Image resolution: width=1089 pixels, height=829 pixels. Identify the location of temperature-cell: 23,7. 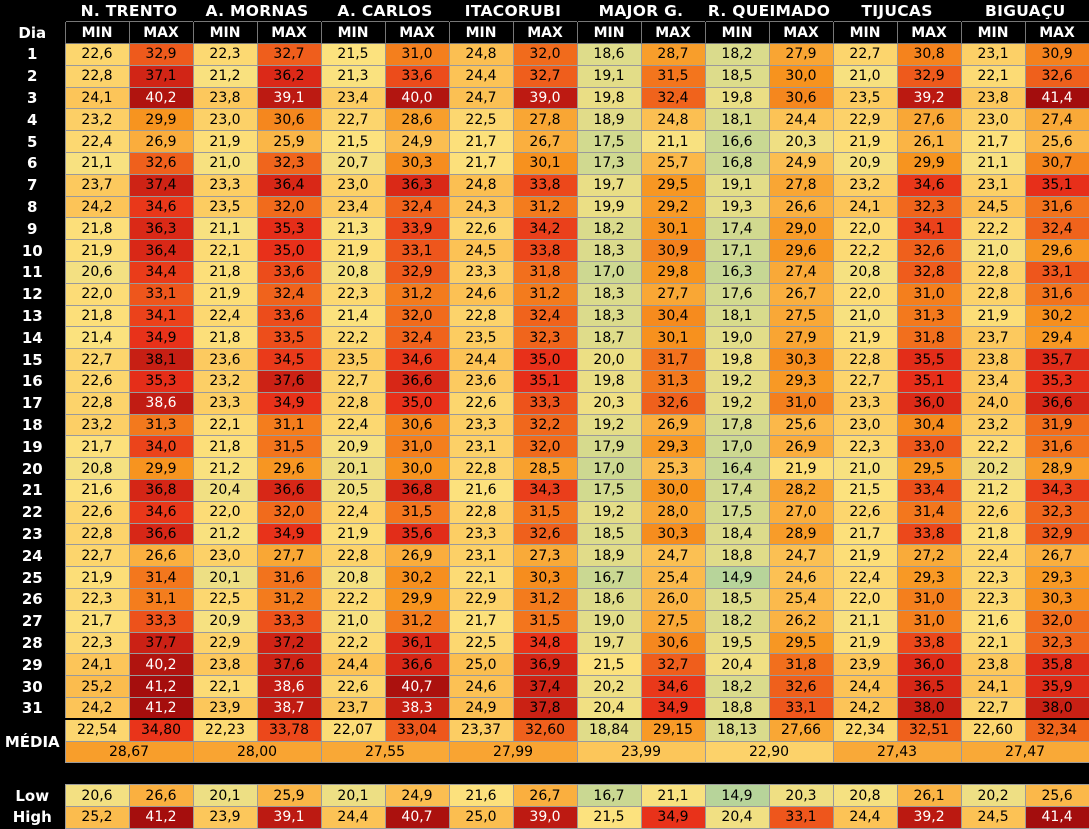
(993, 338).